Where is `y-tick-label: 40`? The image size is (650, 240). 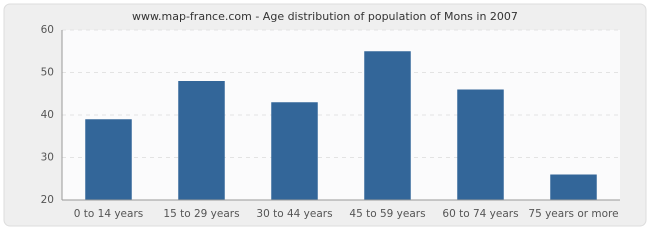 y-tick-label: 40 is located at coordinates (47, 115).